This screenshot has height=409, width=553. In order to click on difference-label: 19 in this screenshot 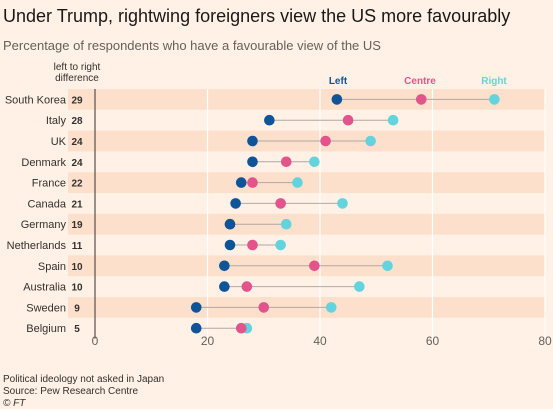, I will do `click(77, 225)`.